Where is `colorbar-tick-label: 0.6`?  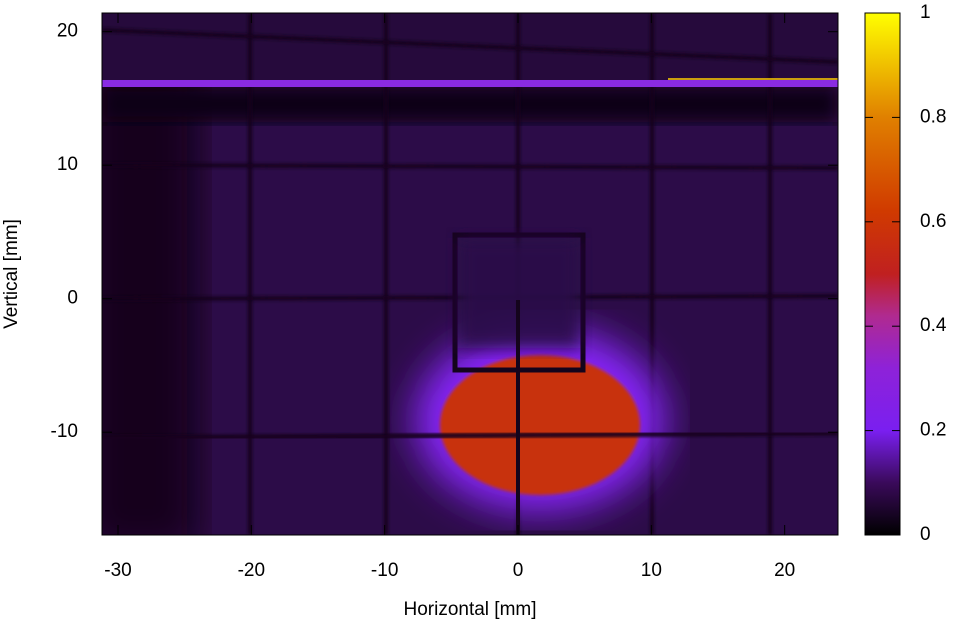
colorbar-tick-label: 0.6 is located at coordinates (933, 221).